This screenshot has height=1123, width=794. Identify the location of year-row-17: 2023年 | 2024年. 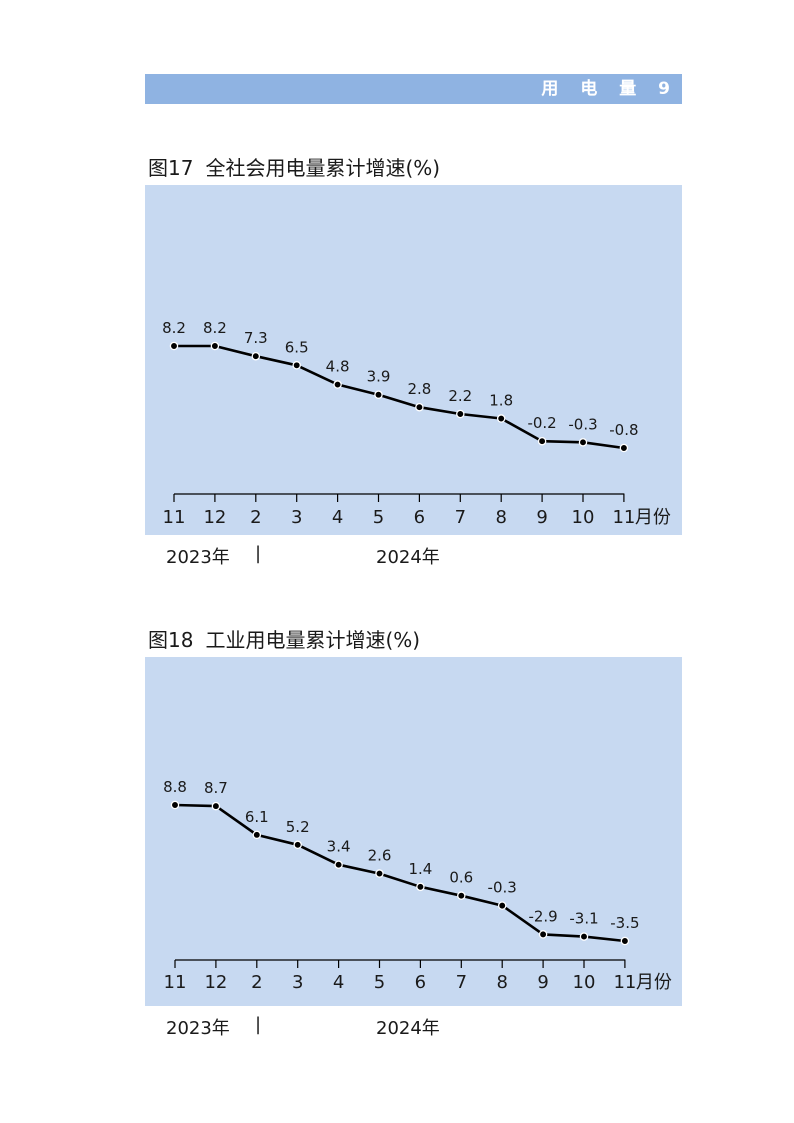
(413, 558).